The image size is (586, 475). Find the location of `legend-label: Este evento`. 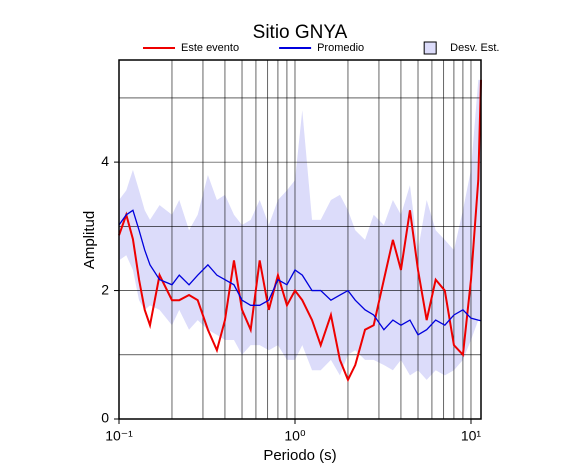

legend-label: Este evento is located at coordinates (210, 48).